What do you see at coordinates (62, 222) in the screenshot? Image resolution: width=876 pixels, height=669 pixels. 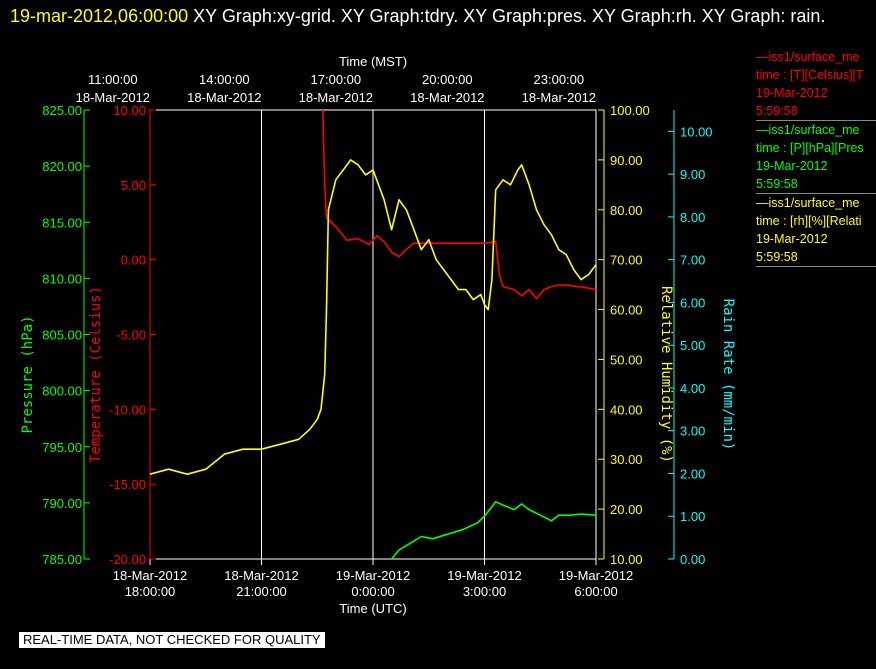 I see `y-tick-label-pressure: 815.00` at bounding box center [62, 222].